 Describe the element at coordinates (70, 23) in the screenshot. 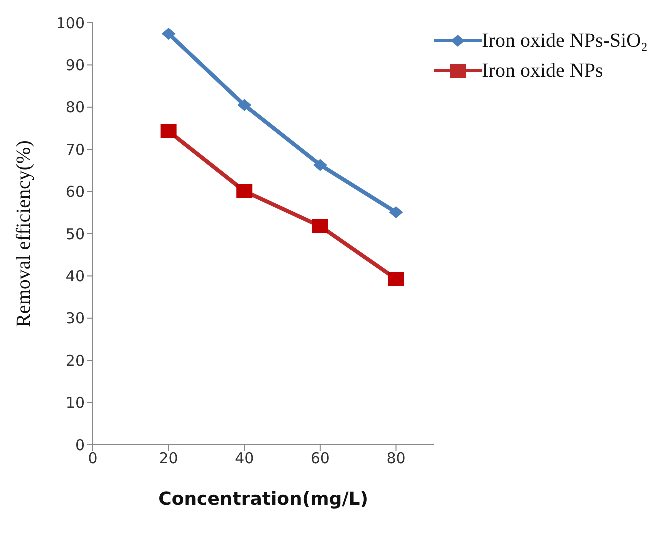

I see `y-tick-label: 100` at that location.